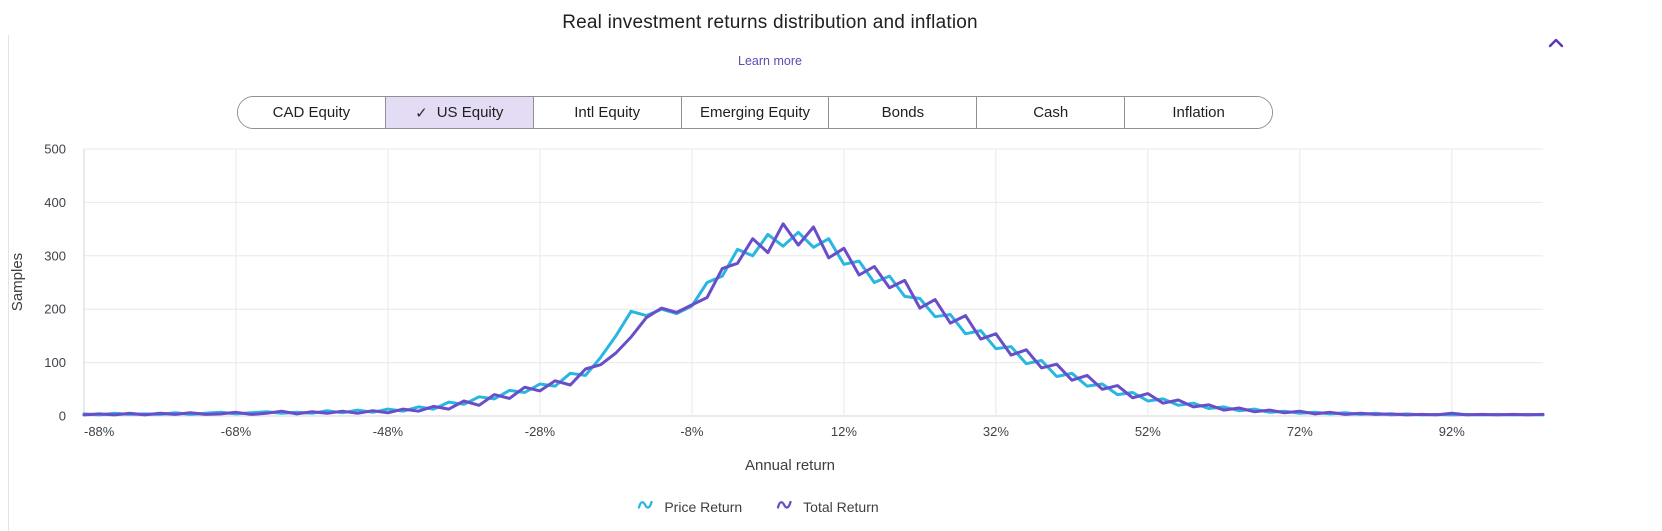 The width and height of the screenshot is (1662, 531). Describe the element at coordinates (55, 202) in the screenshot. I see `svg-text: 400` at that location.